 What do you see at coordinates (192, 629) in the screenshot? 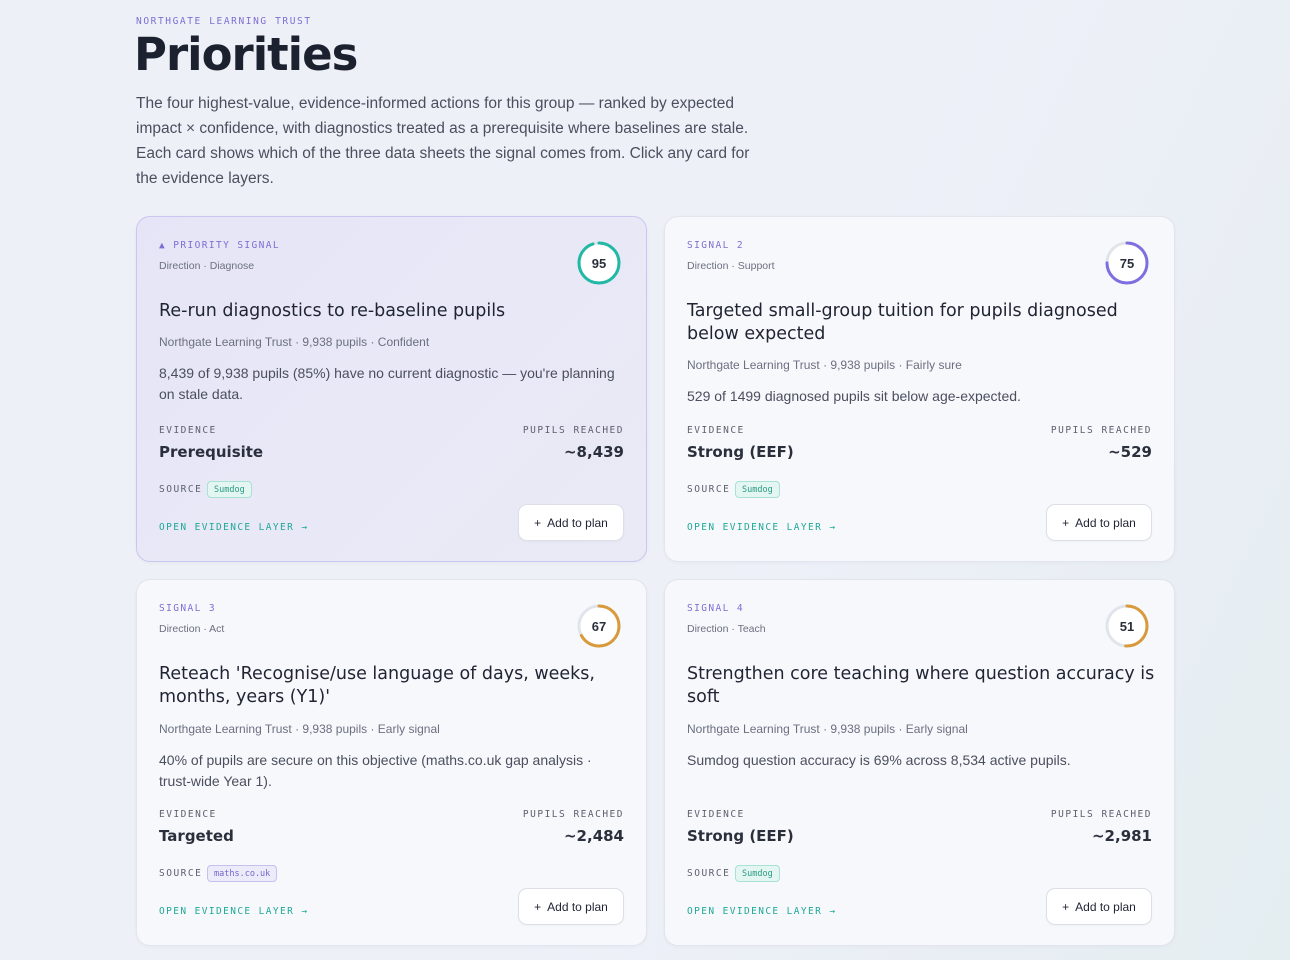
I see `direction-label: Direction · Act` at bounding box center [192, 629].